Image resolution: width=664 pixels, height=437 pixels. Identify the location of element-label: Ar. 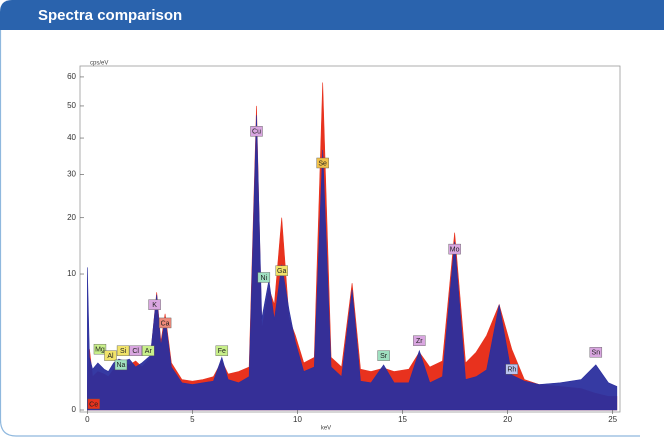
(149, 351).